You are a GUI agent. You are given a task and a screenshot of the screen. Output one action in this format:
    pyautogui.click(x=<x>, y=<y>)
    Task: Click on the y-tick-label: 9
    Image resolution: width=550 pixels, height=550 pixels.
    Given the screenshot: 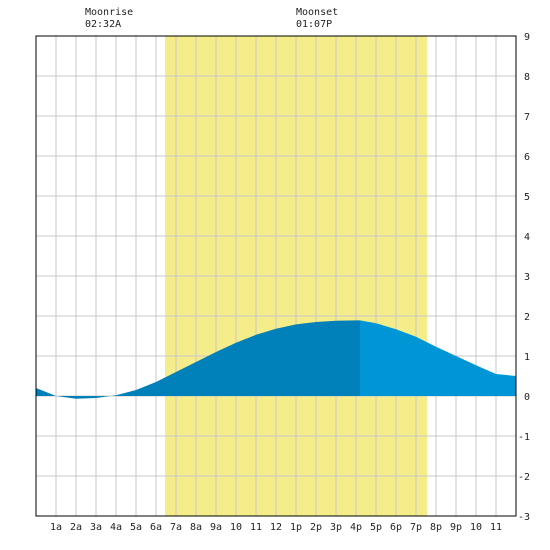 What is the action you would take?
    pyautogui.click(x=527, y=37)
    